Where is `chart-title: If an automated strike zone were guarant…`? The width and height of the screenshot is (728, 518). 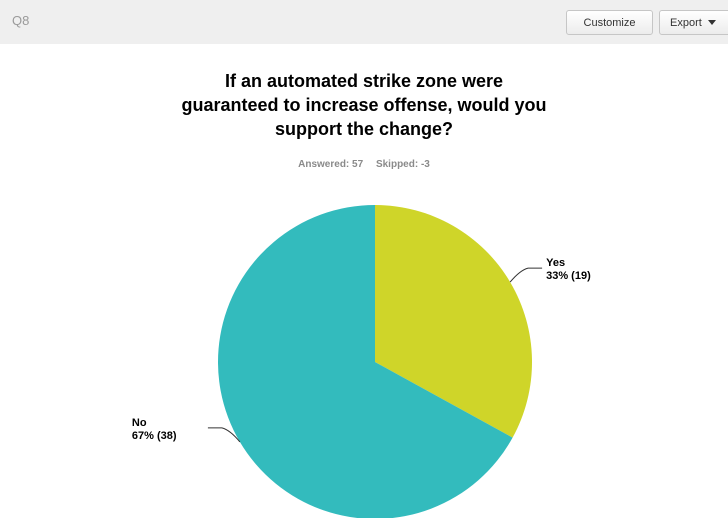 chart-title: If an automated strike zone were guarant… is located at coordinates (364, 105).